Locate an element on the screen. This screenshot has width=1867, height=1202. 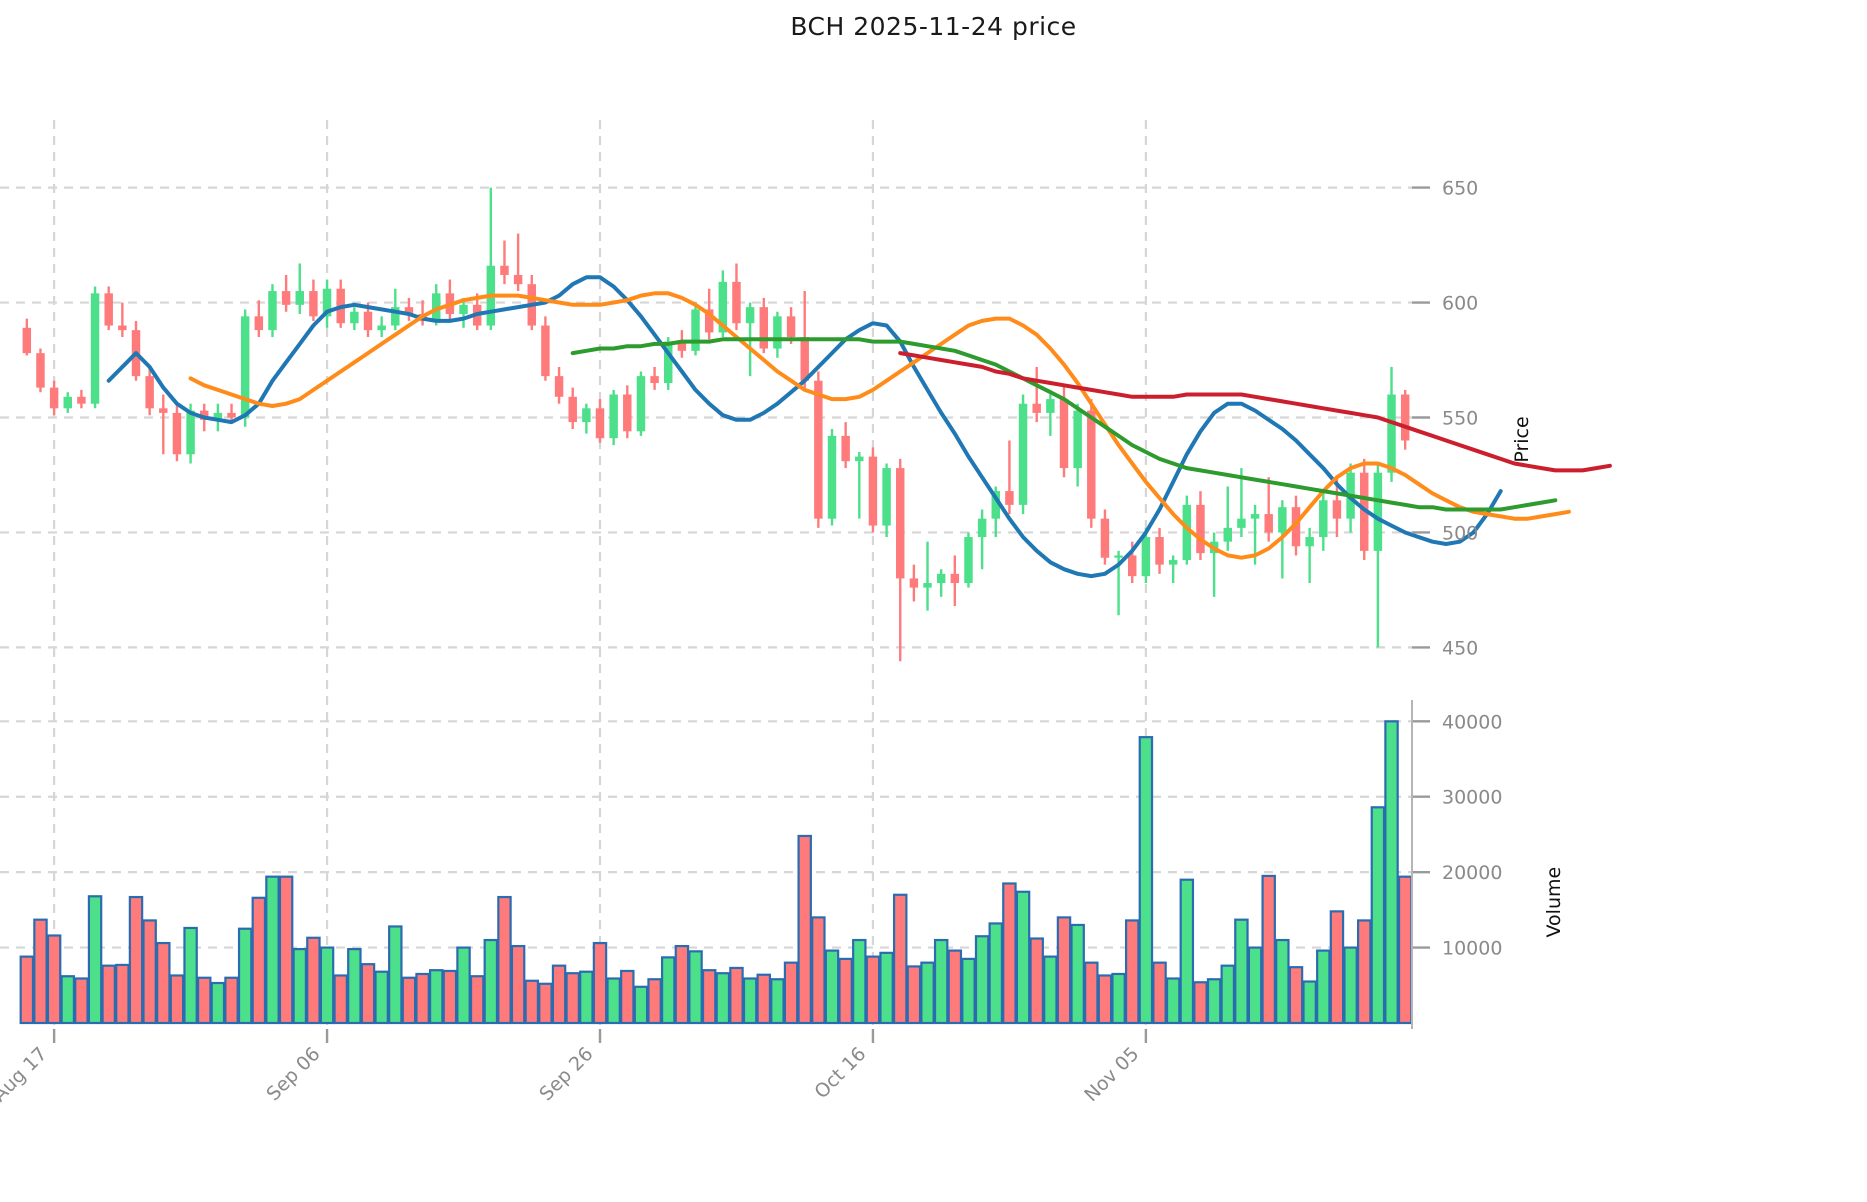
x-axis: Aug 17 Sep 06 Sep 26 Oct 16 Nov 05 is located at coordinates (574, 1067).